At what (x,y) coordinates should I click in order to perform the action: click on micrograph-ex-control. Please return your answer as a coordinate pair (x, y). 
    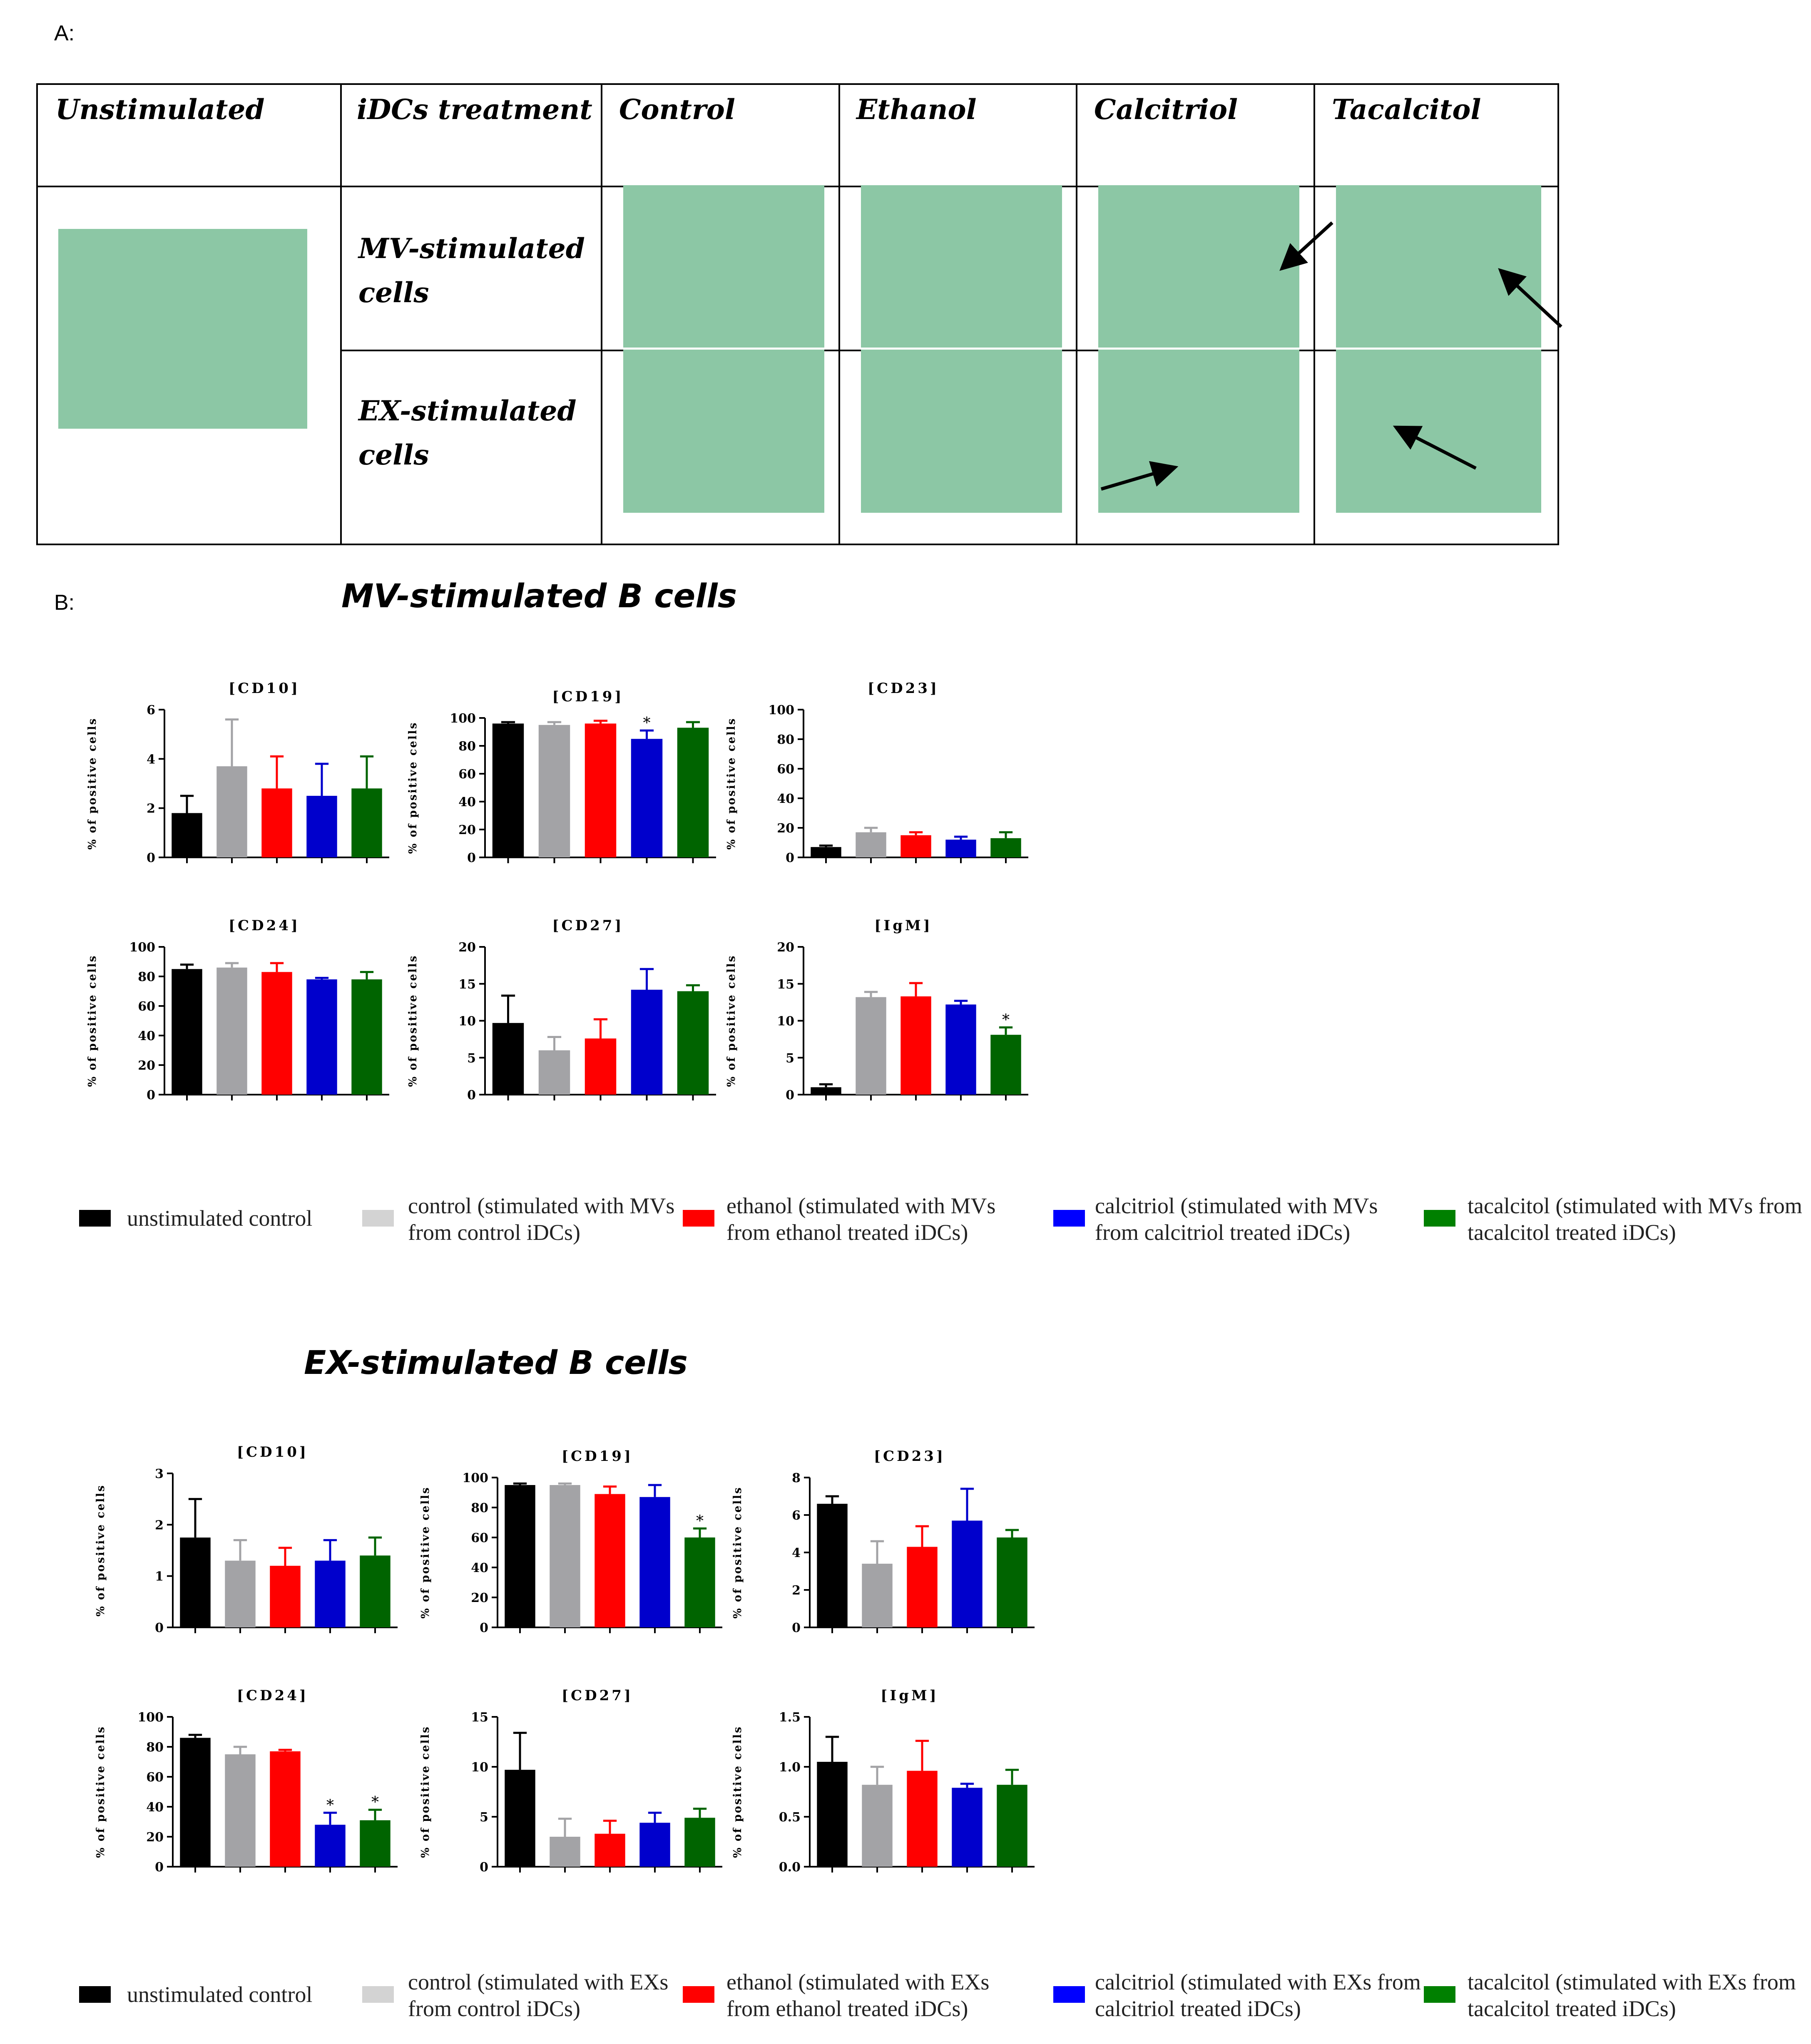
    Looking at the image, I should click on (723, 432).